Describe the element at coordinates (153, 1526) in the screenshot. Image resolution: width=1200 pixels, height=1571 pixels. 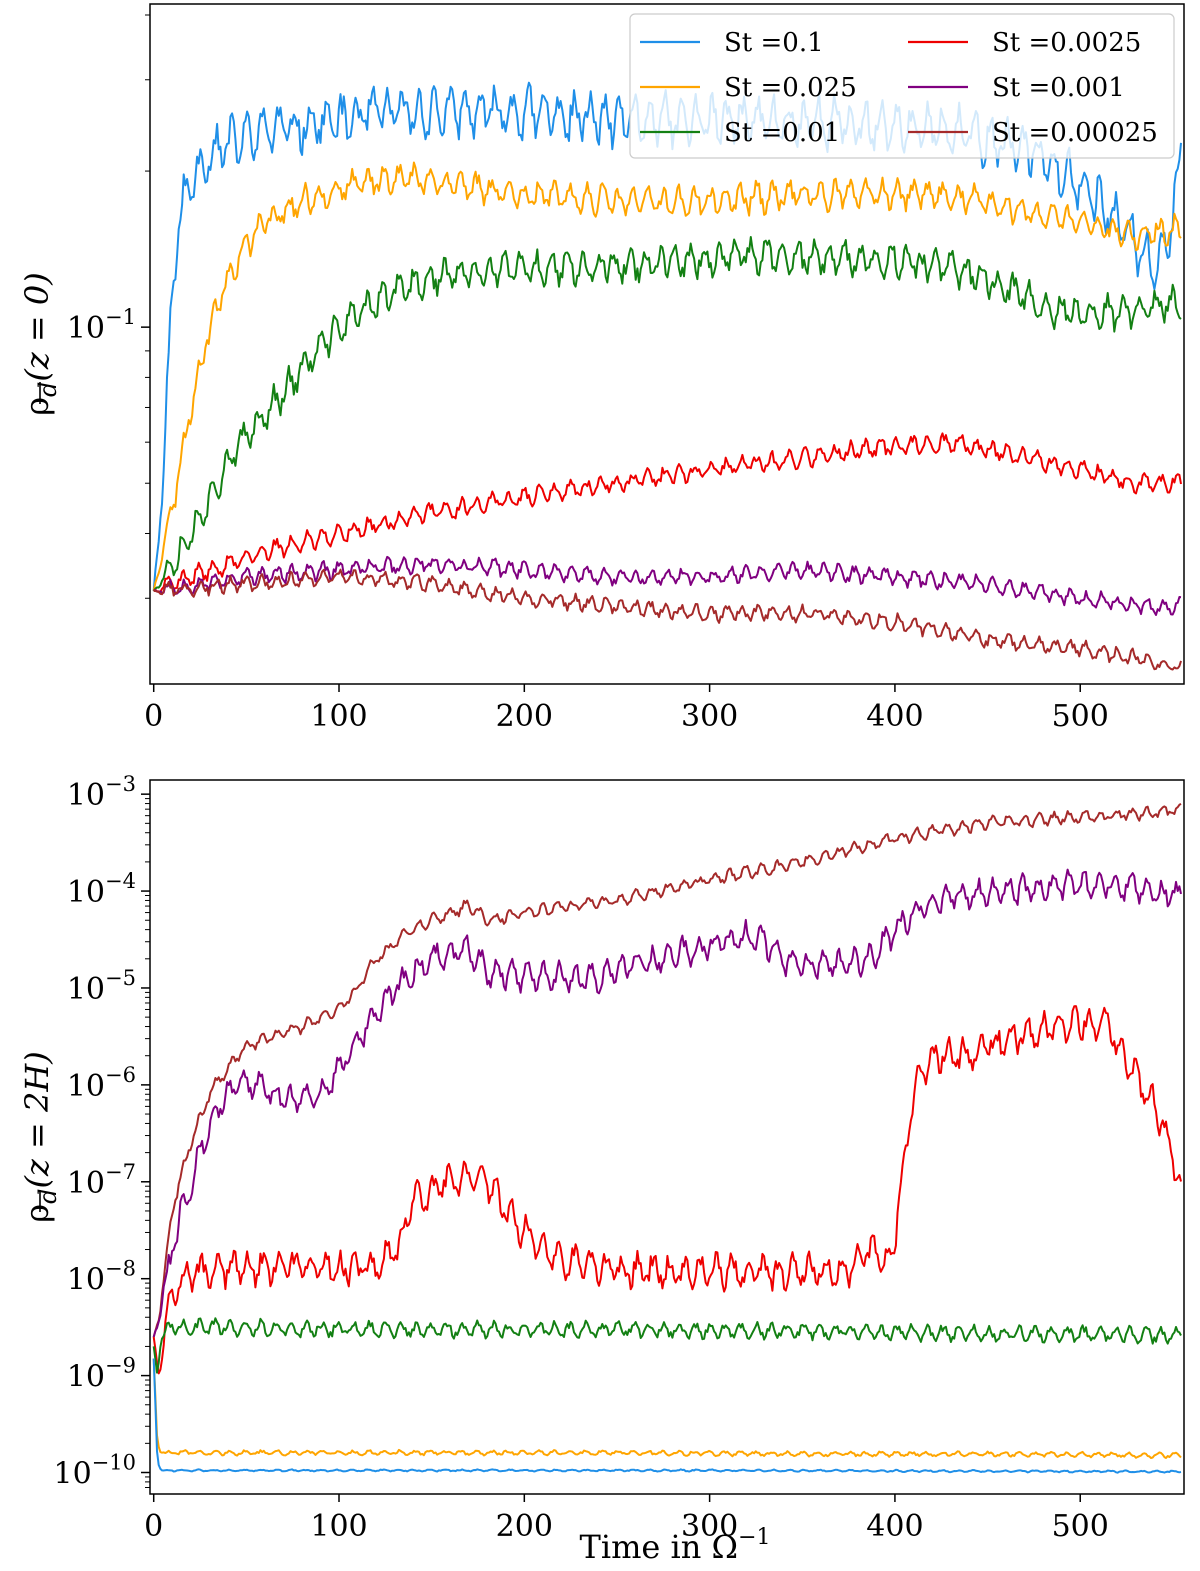
I see `bottom-x-tick-label: 0` at that location.